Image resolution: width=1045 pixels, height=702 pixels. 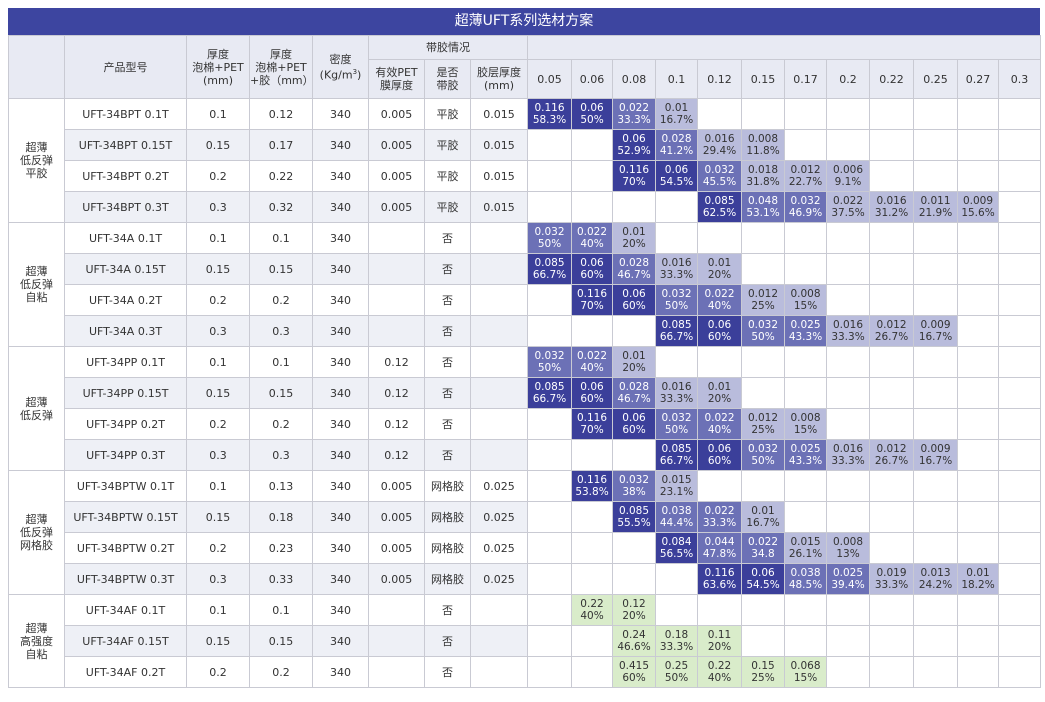 What do you see at coordinates (719, 573) in the screenshot?
I see `compression-value: 0.116` at bounding box center [719, 573].